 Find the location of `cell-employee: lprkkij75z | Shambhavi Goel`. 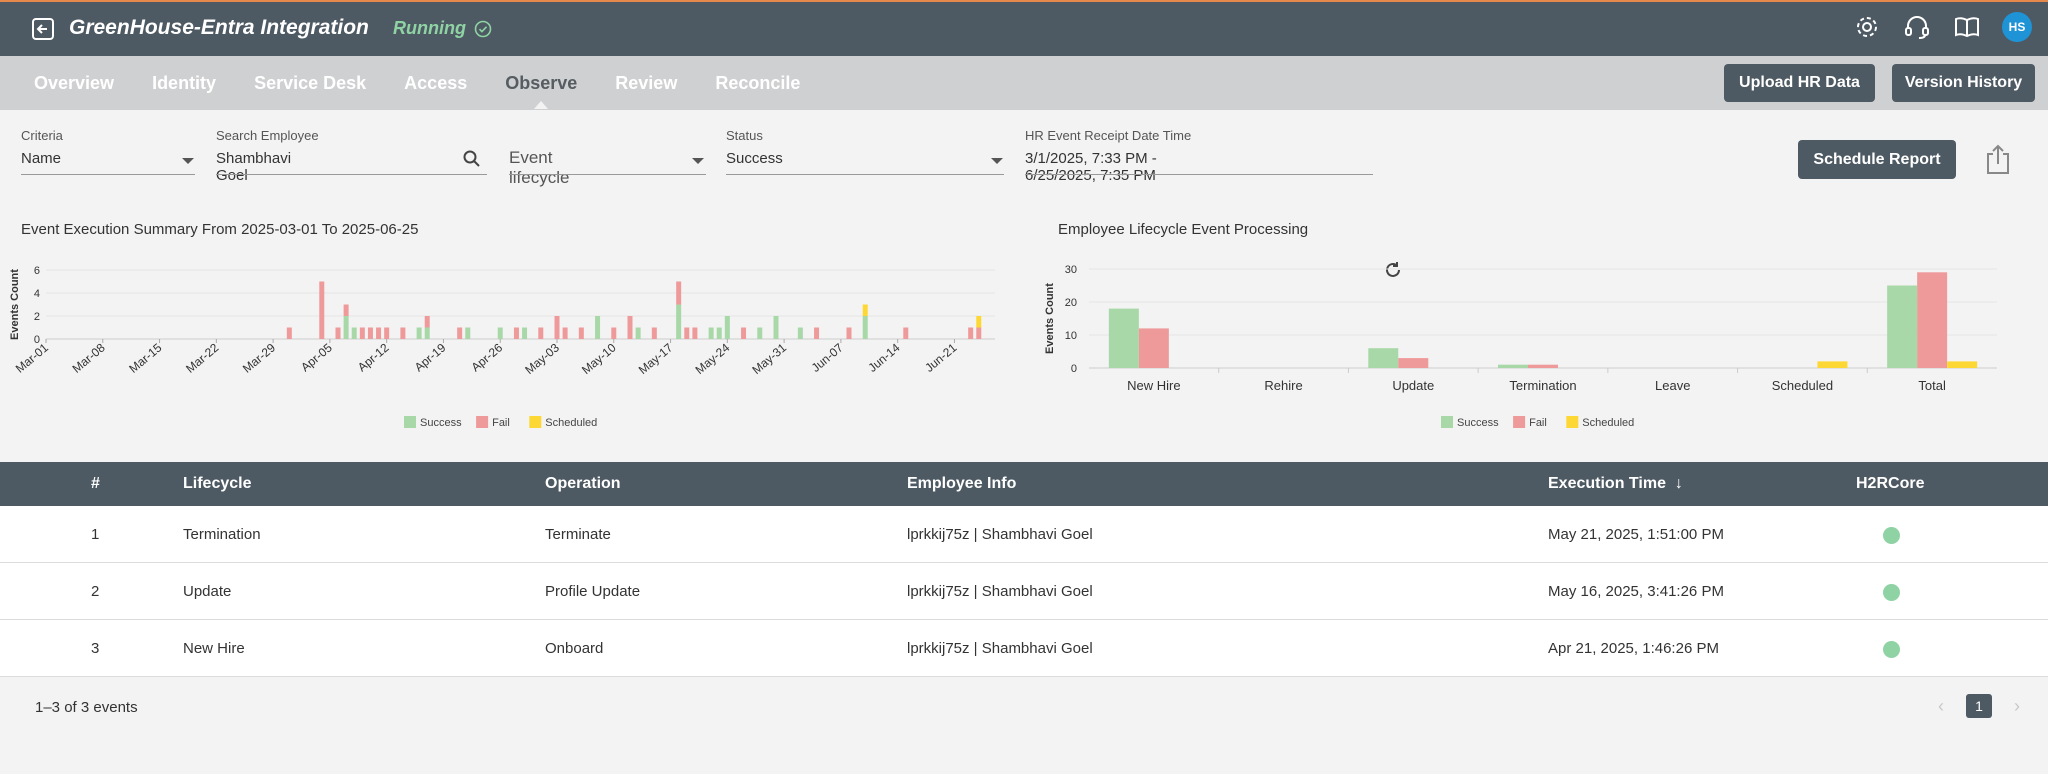

cell-employee: lprkkij75z | Shambhavi Goel is located at coordinates (1000, 591).